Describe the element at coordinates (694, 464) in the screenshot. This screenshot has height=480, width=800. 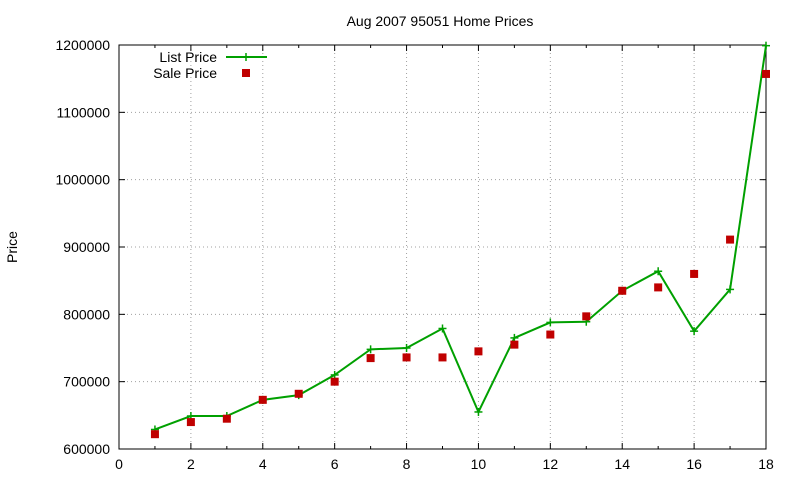
I see `x-tick-label: 16` at that location.